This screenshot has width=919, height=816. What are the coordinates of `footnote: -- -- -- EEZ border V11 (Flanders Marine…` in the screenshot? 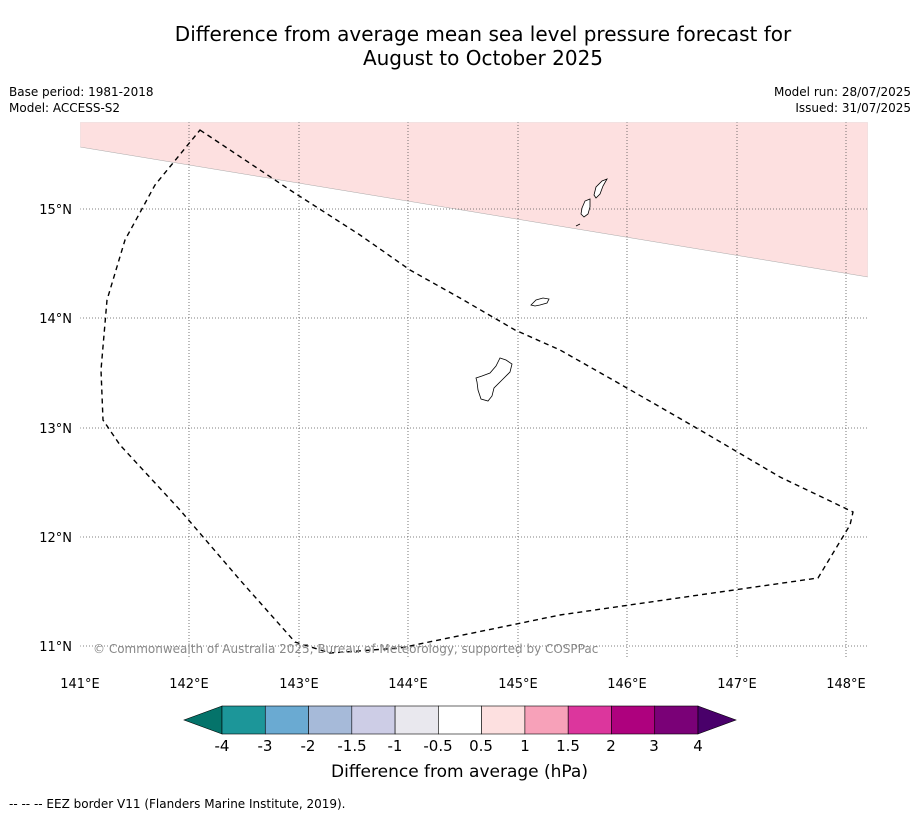 It's located at (177, 804).